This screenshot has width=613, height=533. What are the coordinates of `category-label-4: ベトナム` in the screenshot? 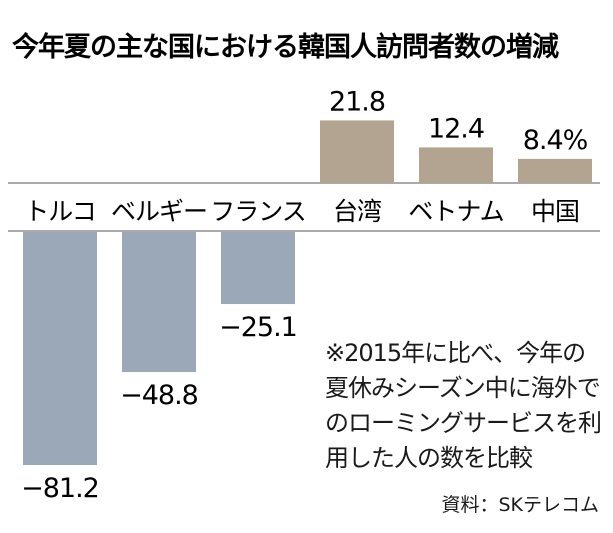 It's located at (455, 211).